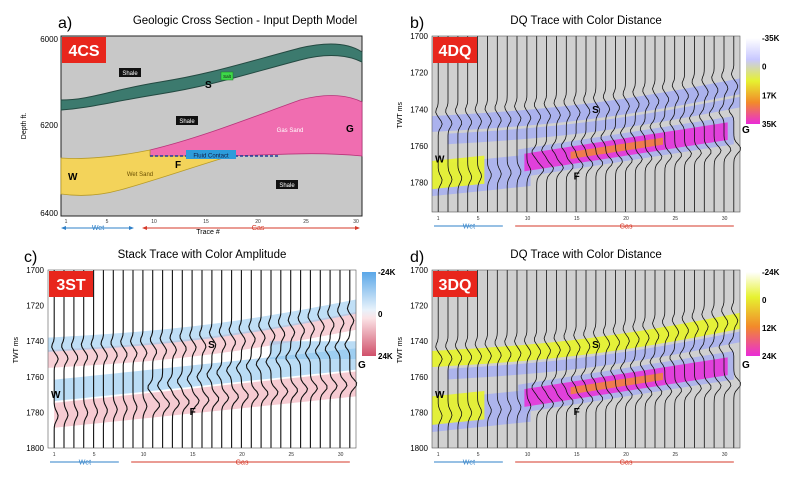  What do you see at coordinates (769, 95) in the screenshot?
I see `colorbar-label: 17K` at bounding box center [769, 95].